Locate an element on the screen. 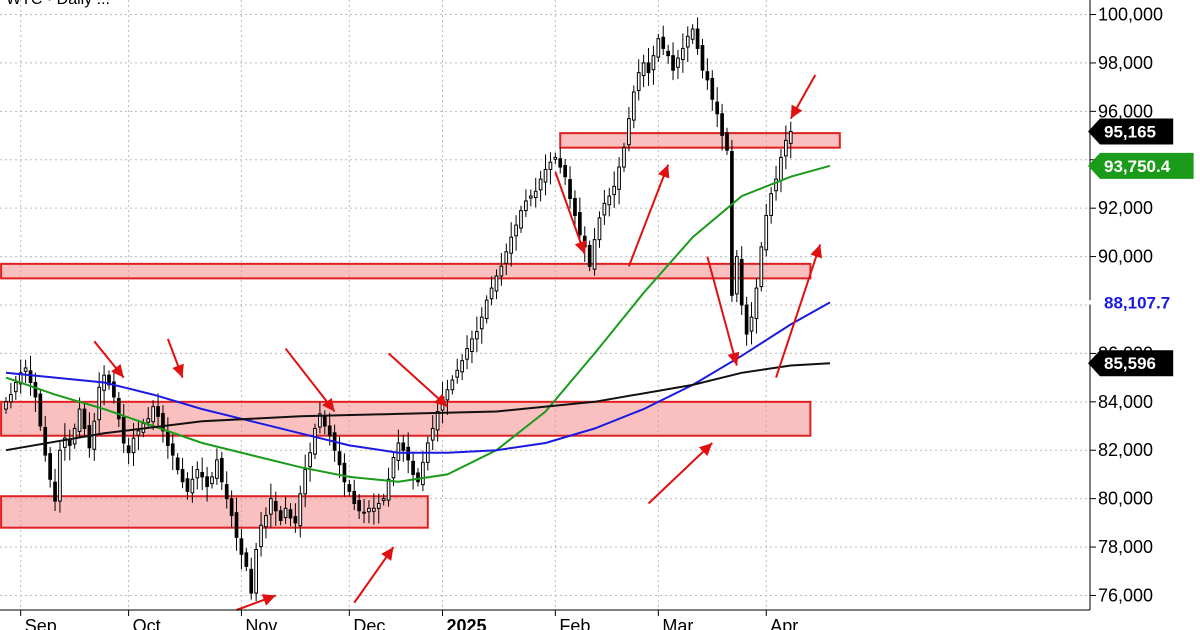 Image resolution: width=1200 pixels, height=630 pixels. ma-value-tag-label: 85,596 is located at coordinates (1130, 363).